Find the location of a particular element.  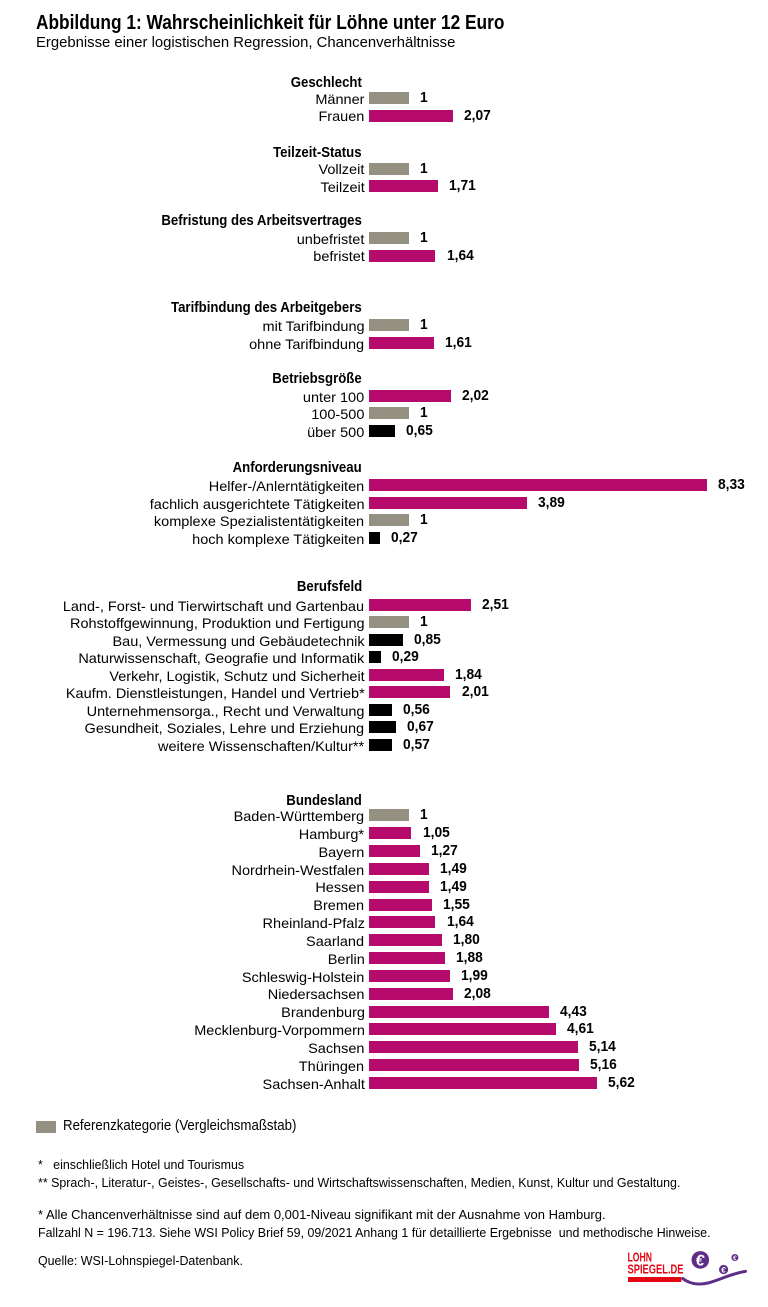

svg-text: LOHN is located at coordinates (640, 1258).